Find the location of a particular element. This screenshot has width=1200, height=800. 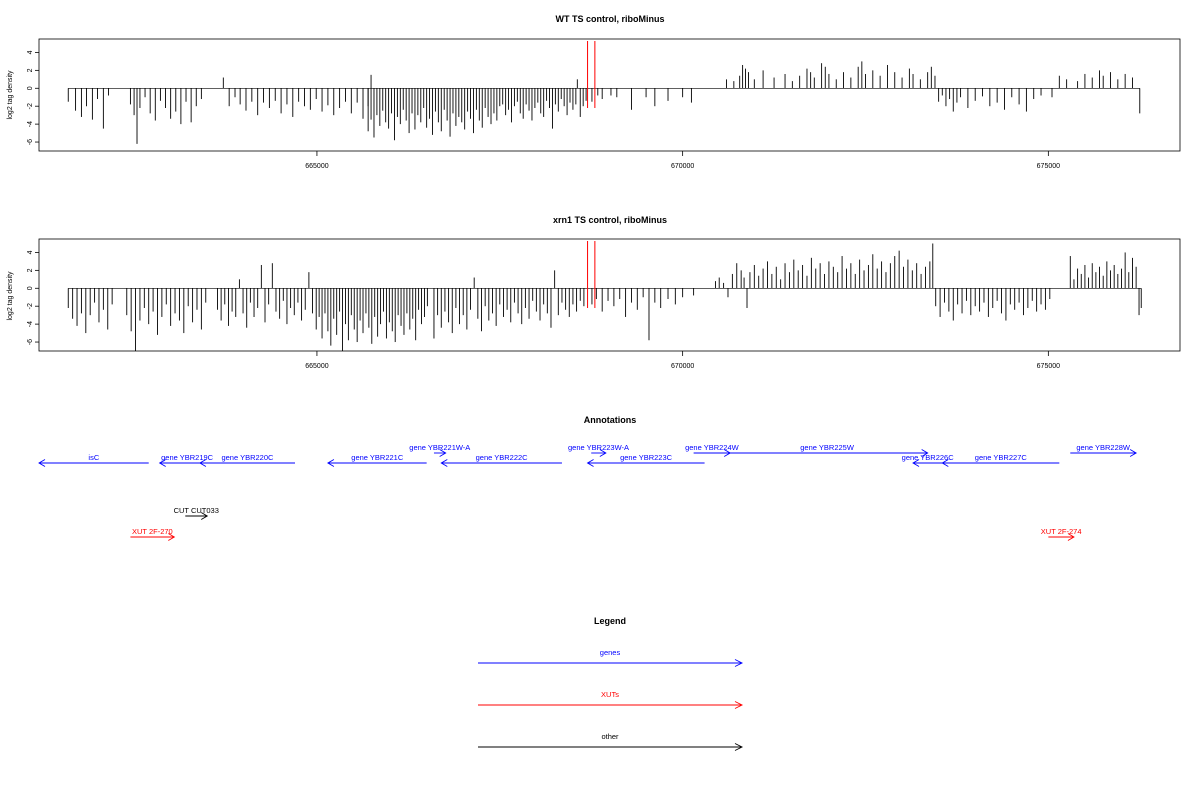

feature-label: gene YBR227C is located at coordinates (1001, 457).